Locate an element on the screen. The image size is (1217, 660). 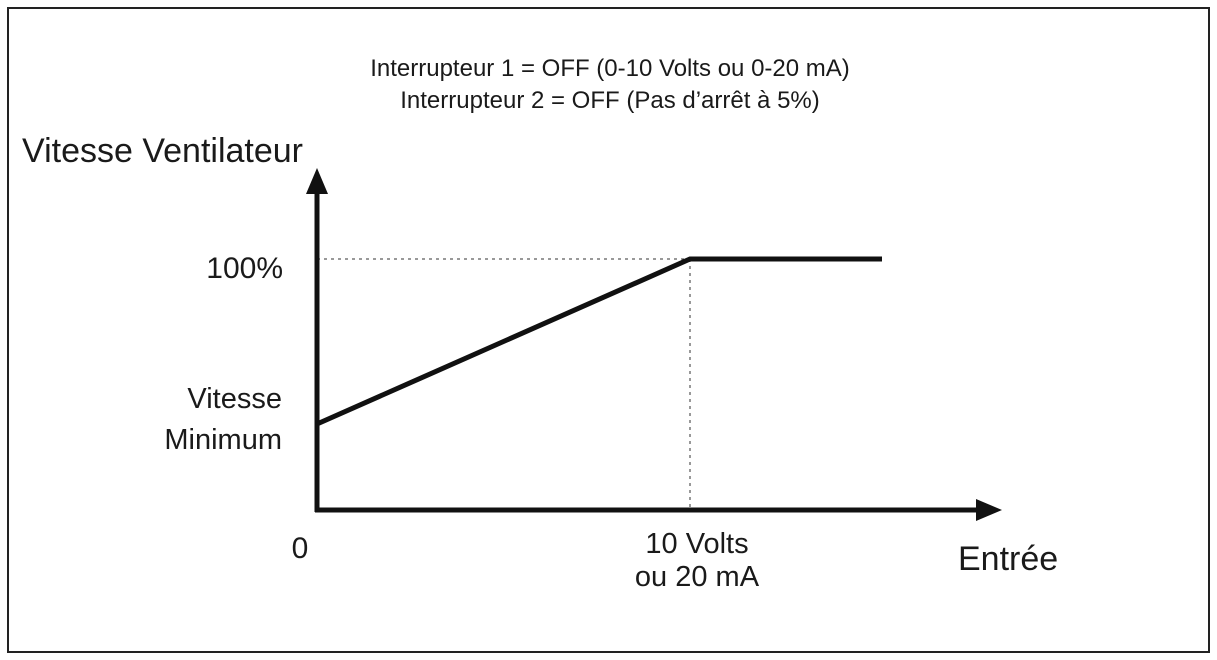
x-label-max: ou 20 mA is located at coordinates (697, 577).